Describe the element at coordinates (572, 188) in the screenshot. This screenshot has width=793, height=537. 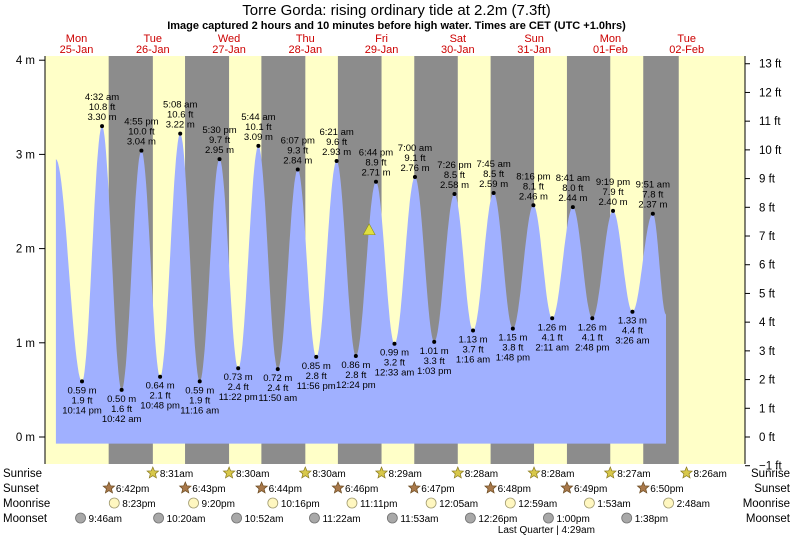
I see `high-tide-ft: 8.0 ft` at that location.